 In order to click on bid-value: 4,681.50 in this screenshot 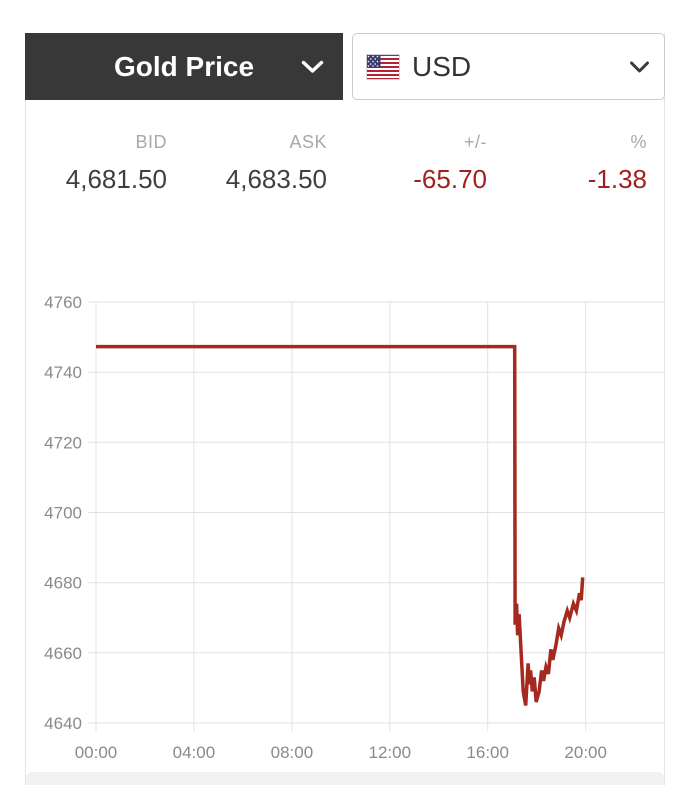, I will do `click(116, 179)`.